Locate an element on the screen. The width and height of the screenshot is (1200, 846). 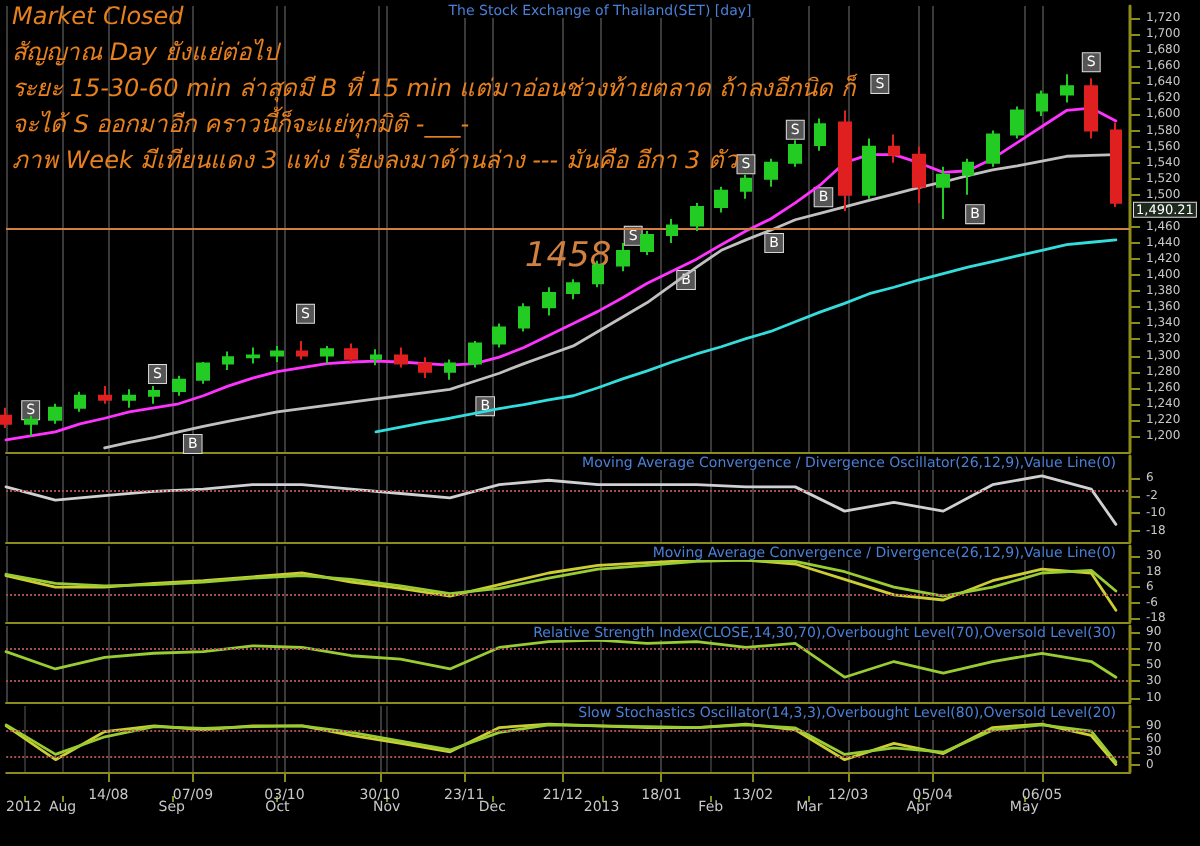
annotation: ระยะ 15-30-60 min ล่าสุดมี B ที่ 15 min แต่มาอ่อนช่วงท้ายตลาด ถ้าลงอีกนิด ก็ is located at coordinates (435, 87).